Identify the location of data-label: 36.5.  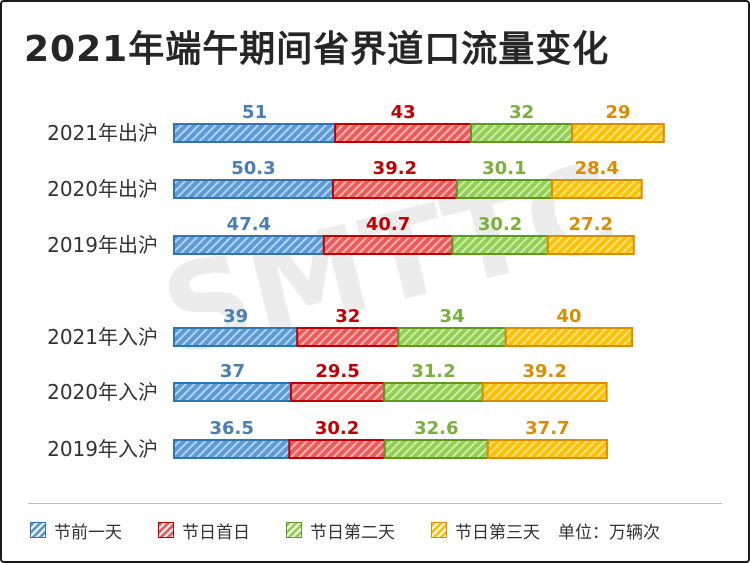
(231, 428).